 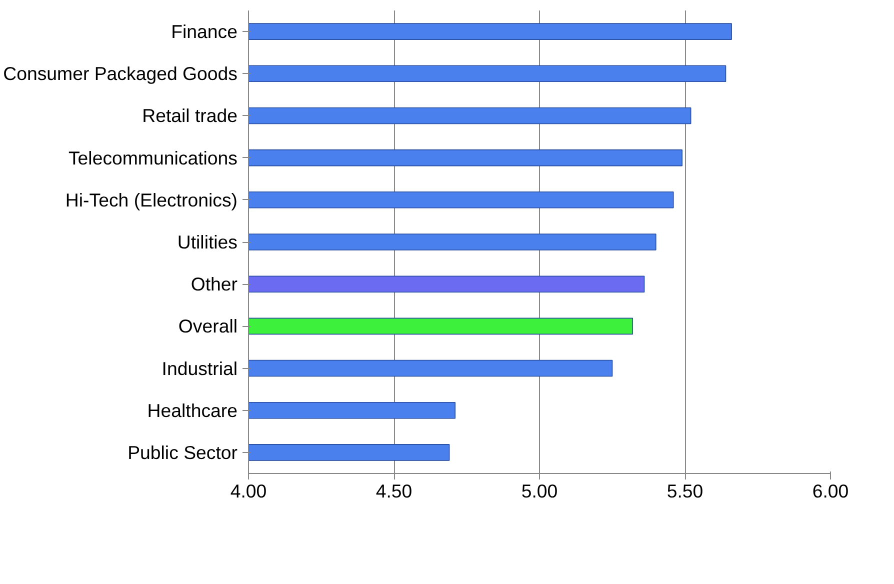 I want to click on y-tick-label: Consumer Packaged Goods, so click(x=120, y=73).